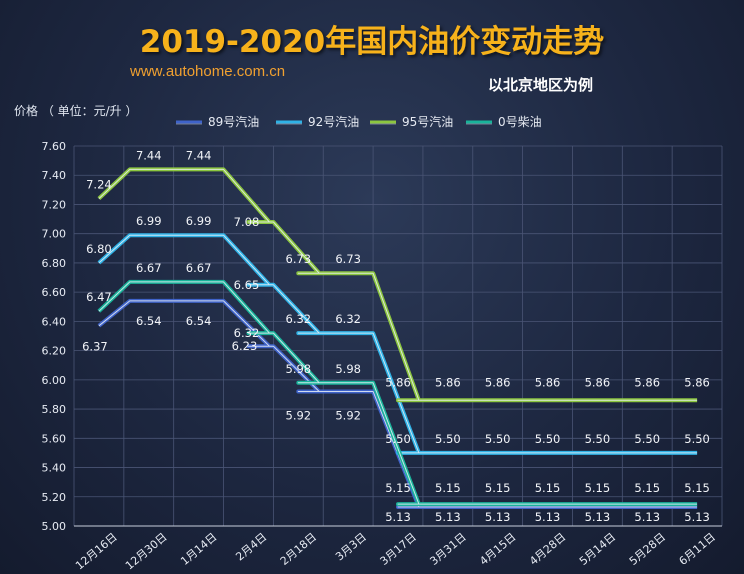 Image resolution: width=744 pixels, height=574 pixels. I want to click on chart-title: 2019-2020年国内油价变动走势, so click(372, 42).